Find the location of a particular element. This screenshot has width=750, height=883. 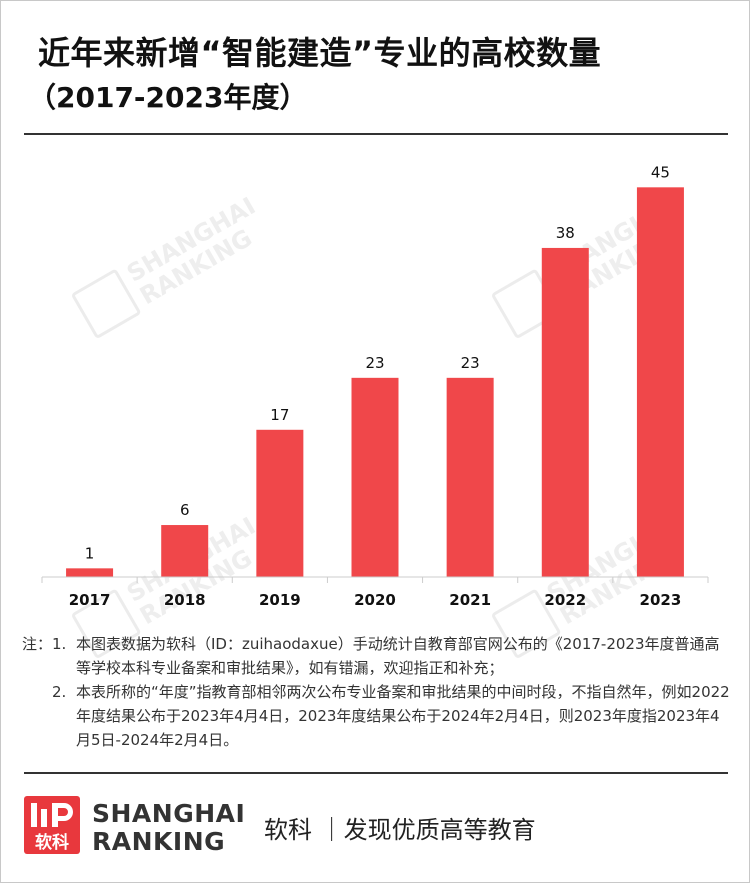

value-label-2018: 6 is located at coordinates (185, 510).